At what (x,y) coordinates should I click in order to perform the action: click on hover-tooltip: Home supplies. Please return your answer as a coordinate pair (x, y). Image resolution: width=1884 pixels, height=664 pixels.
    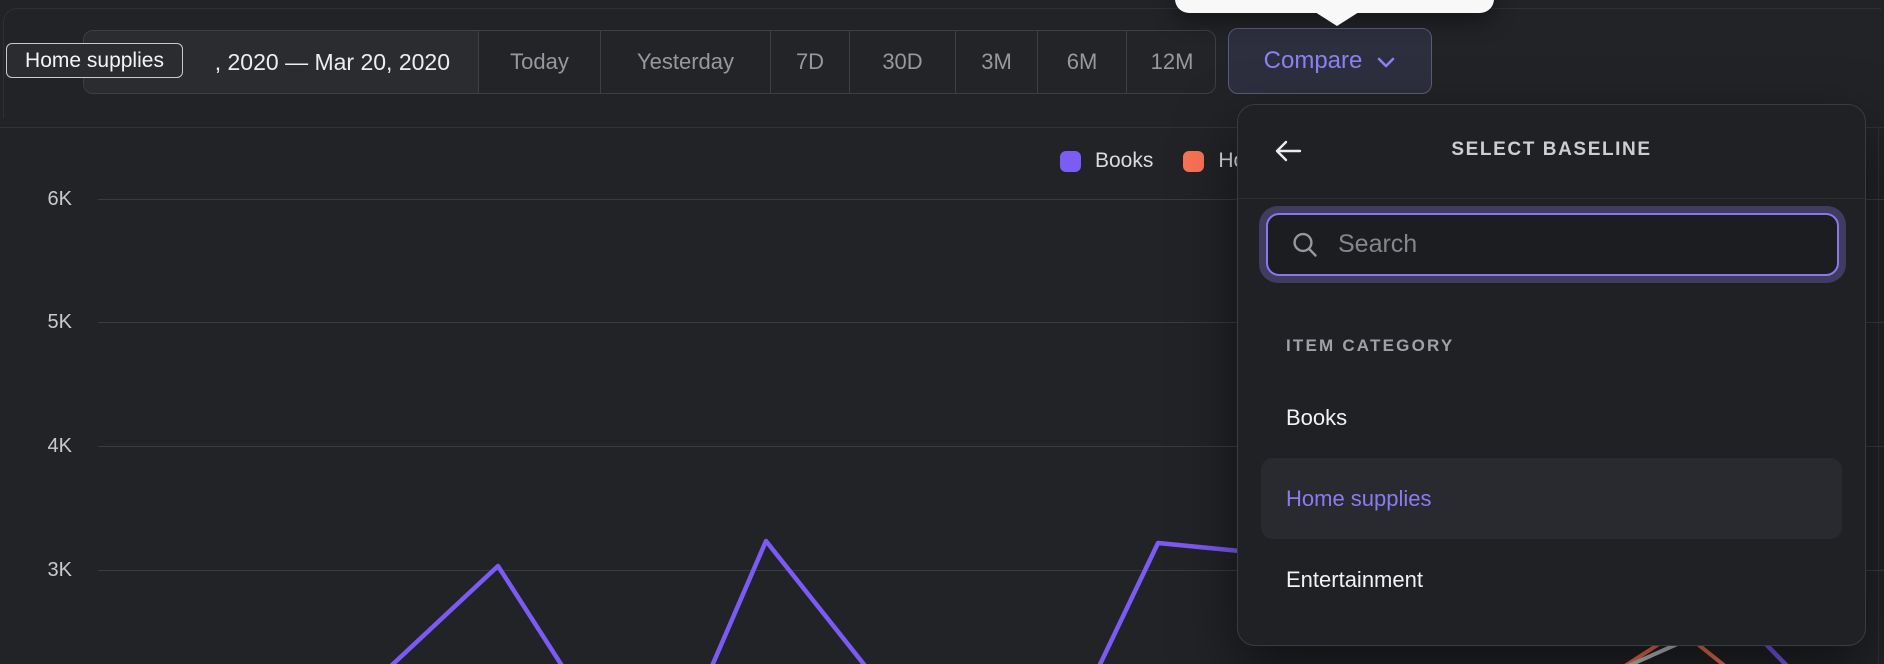
    Looking at the image, I should click on (94, 60).